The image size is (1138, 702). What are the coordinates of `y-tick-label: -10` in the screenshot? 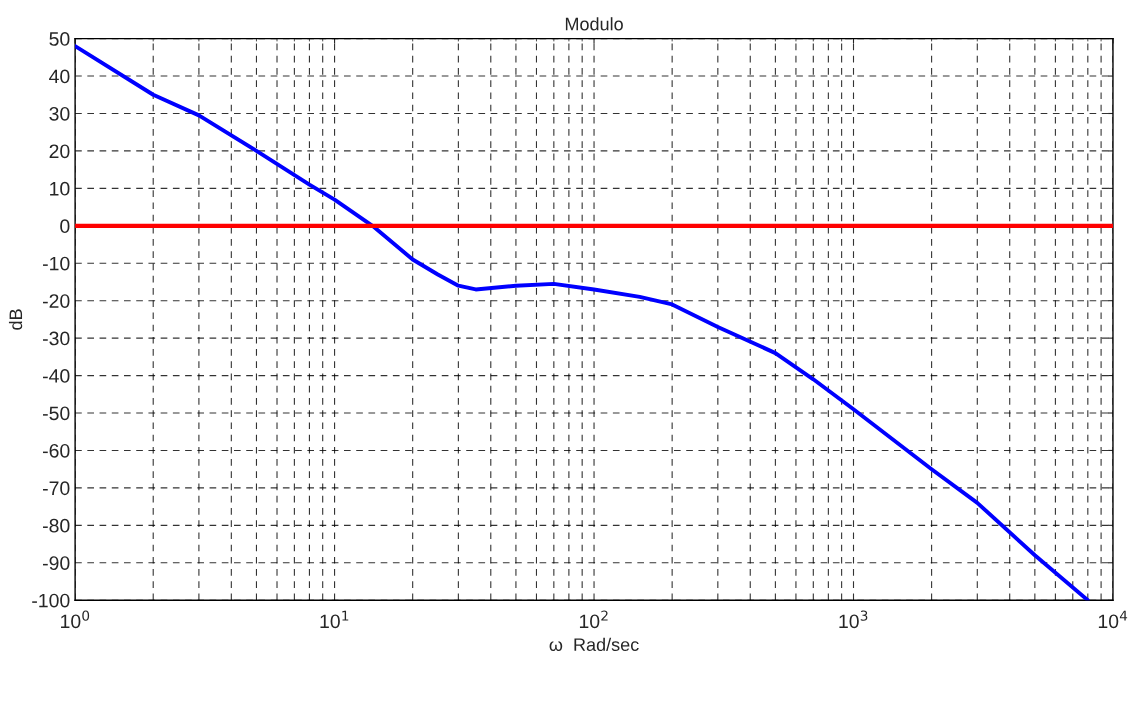 It's located at (56, 263).